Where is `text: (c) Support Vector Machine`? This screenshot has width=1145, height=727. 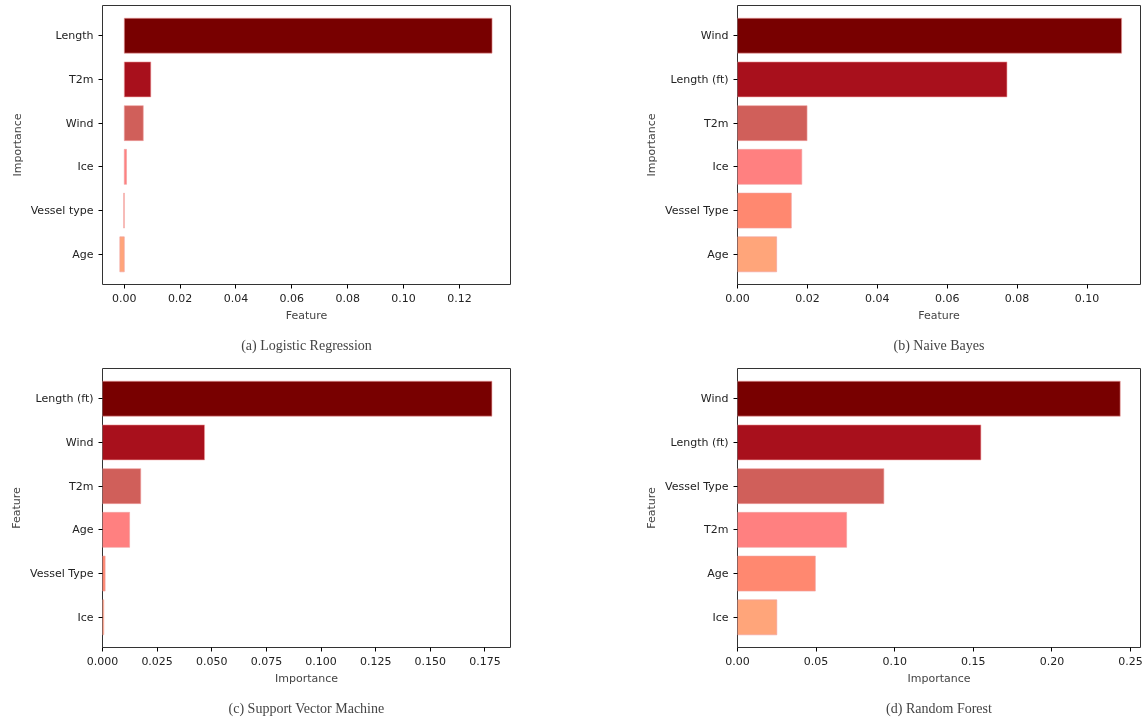
text: (c) Support Vector Machine is located at coordinates (306, 708).